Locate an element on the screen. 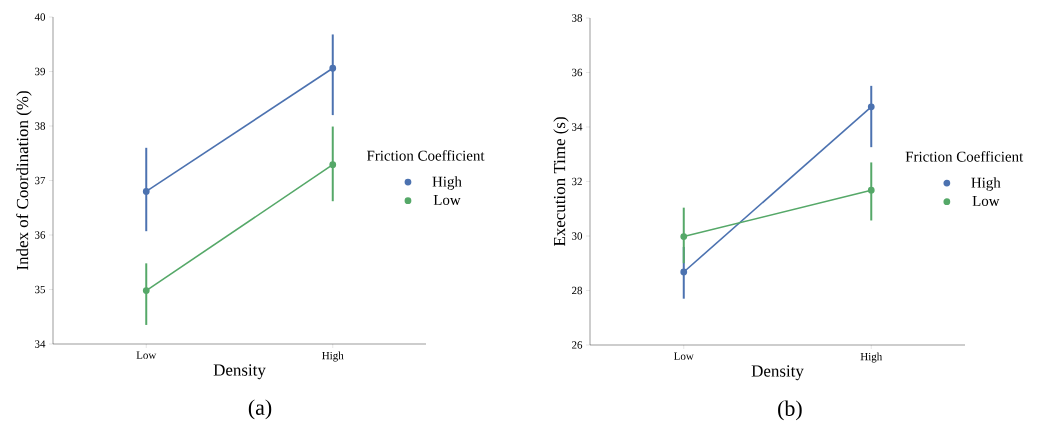 This screenshot has width=1039, height=436. y-tick-label: 26 is located at coordinates (577, 345).